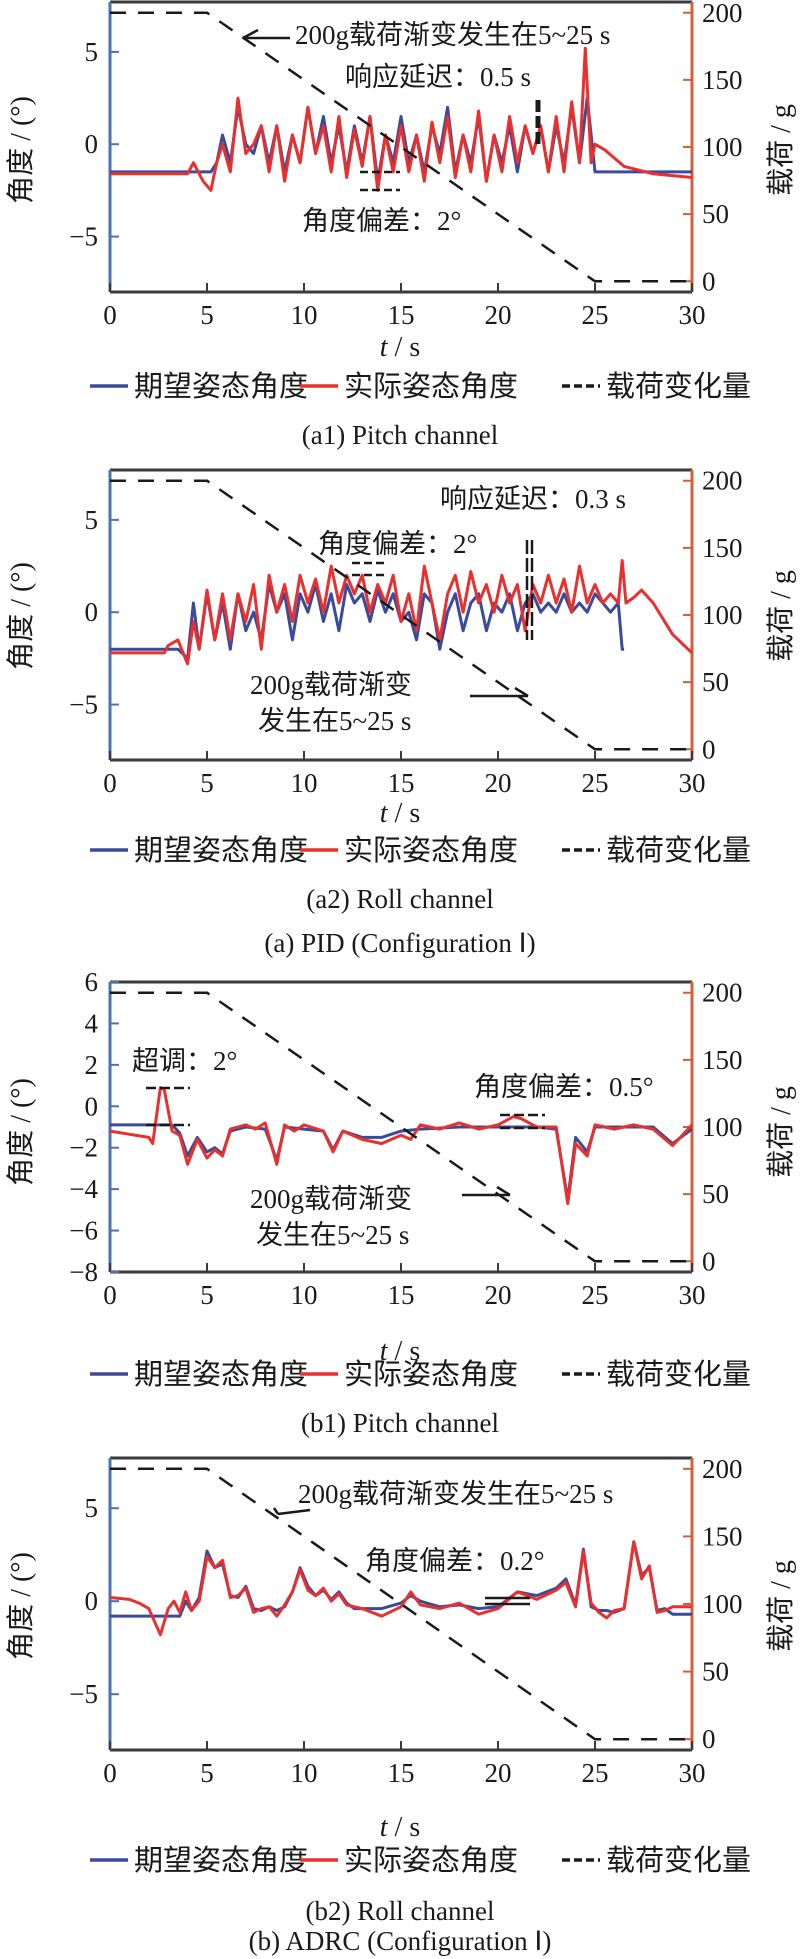 The height and width of the screenshot is (1959, 812). I want to click on panel-caption: (a2) Roll channel, so click(399, 899).